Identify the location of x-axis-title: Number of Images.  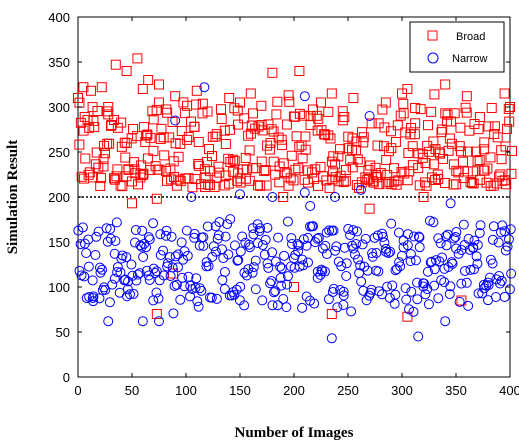
(294, 433).